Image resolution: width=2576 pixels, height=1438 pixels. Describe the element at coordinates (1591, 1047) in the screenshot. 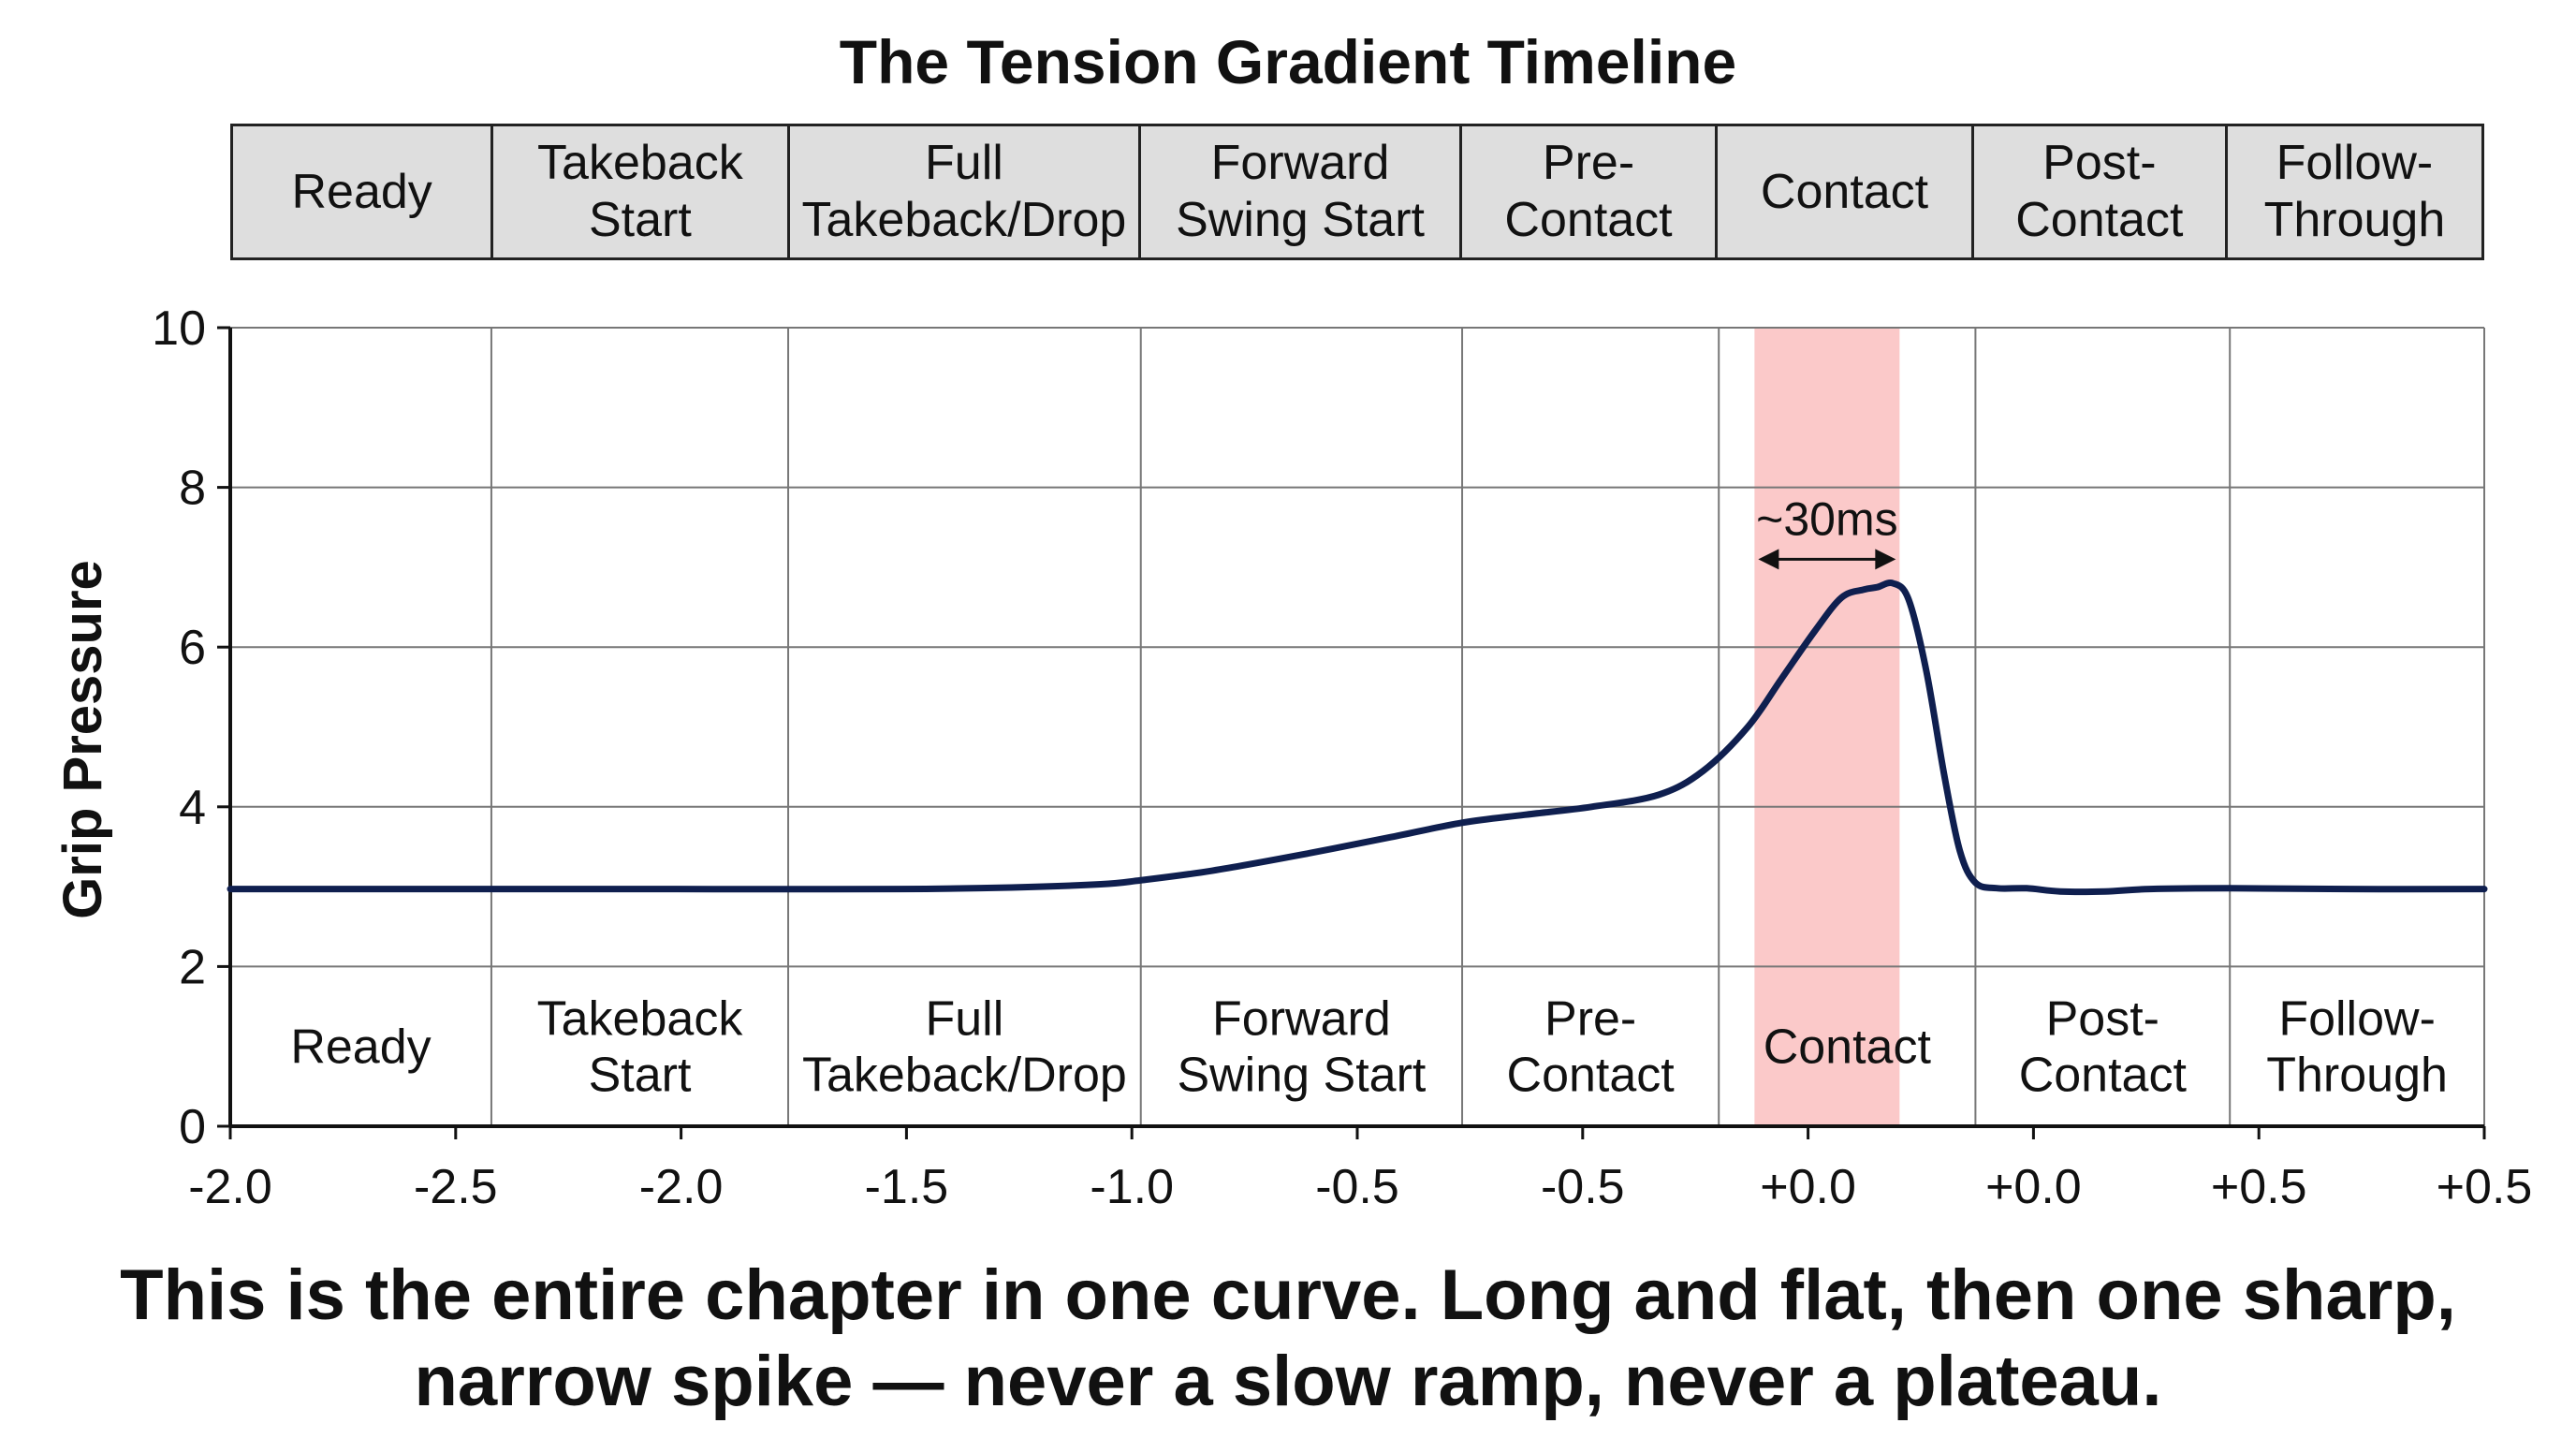

I see `phase-label: Pre-Contact` at that location.